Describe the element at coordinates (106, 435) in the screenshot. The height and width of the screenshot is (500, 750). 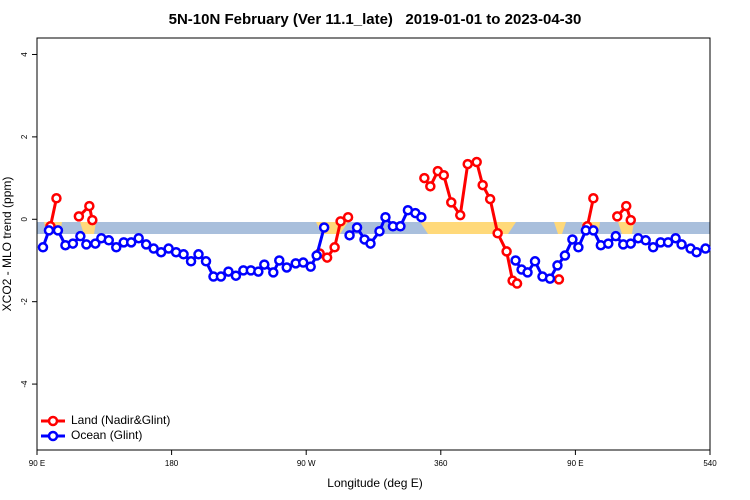
I see `legend-label: Ocean (Glint)` at that location.